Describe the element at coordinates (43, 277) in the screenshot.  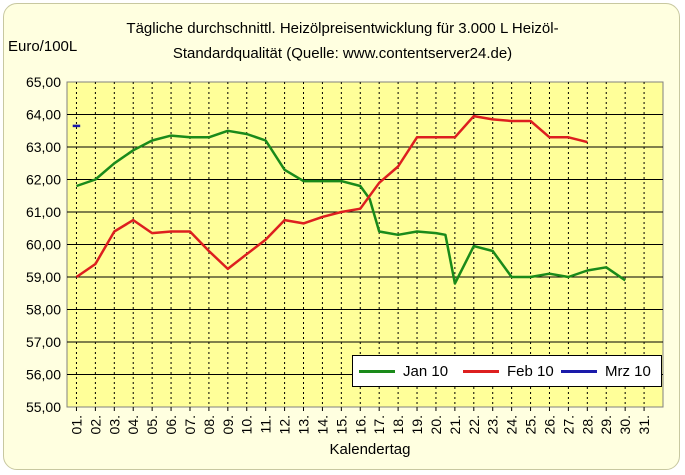
I see `y-tick-label: 59,00` at that location.